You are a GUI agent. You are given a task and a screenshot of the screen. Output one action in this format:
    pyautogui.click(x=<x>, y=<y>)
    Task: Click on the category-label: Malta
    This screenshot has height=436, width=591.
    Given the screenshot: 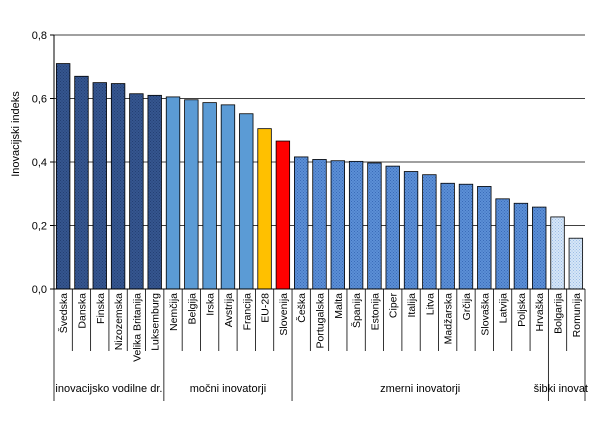 What is the action you would take?
    pyautogui.click(x=339, y=306)
    